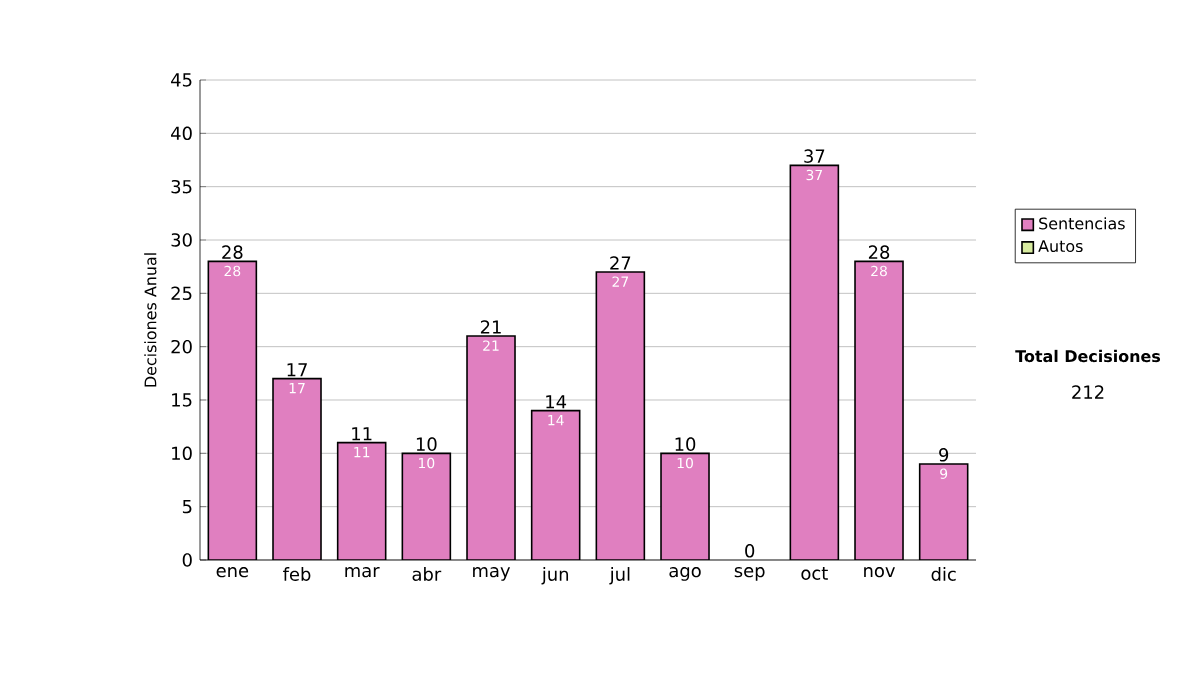 The height and width of the screenshot is (680, 1200). I want to click on x-tick-label: may, so click(492, 574).